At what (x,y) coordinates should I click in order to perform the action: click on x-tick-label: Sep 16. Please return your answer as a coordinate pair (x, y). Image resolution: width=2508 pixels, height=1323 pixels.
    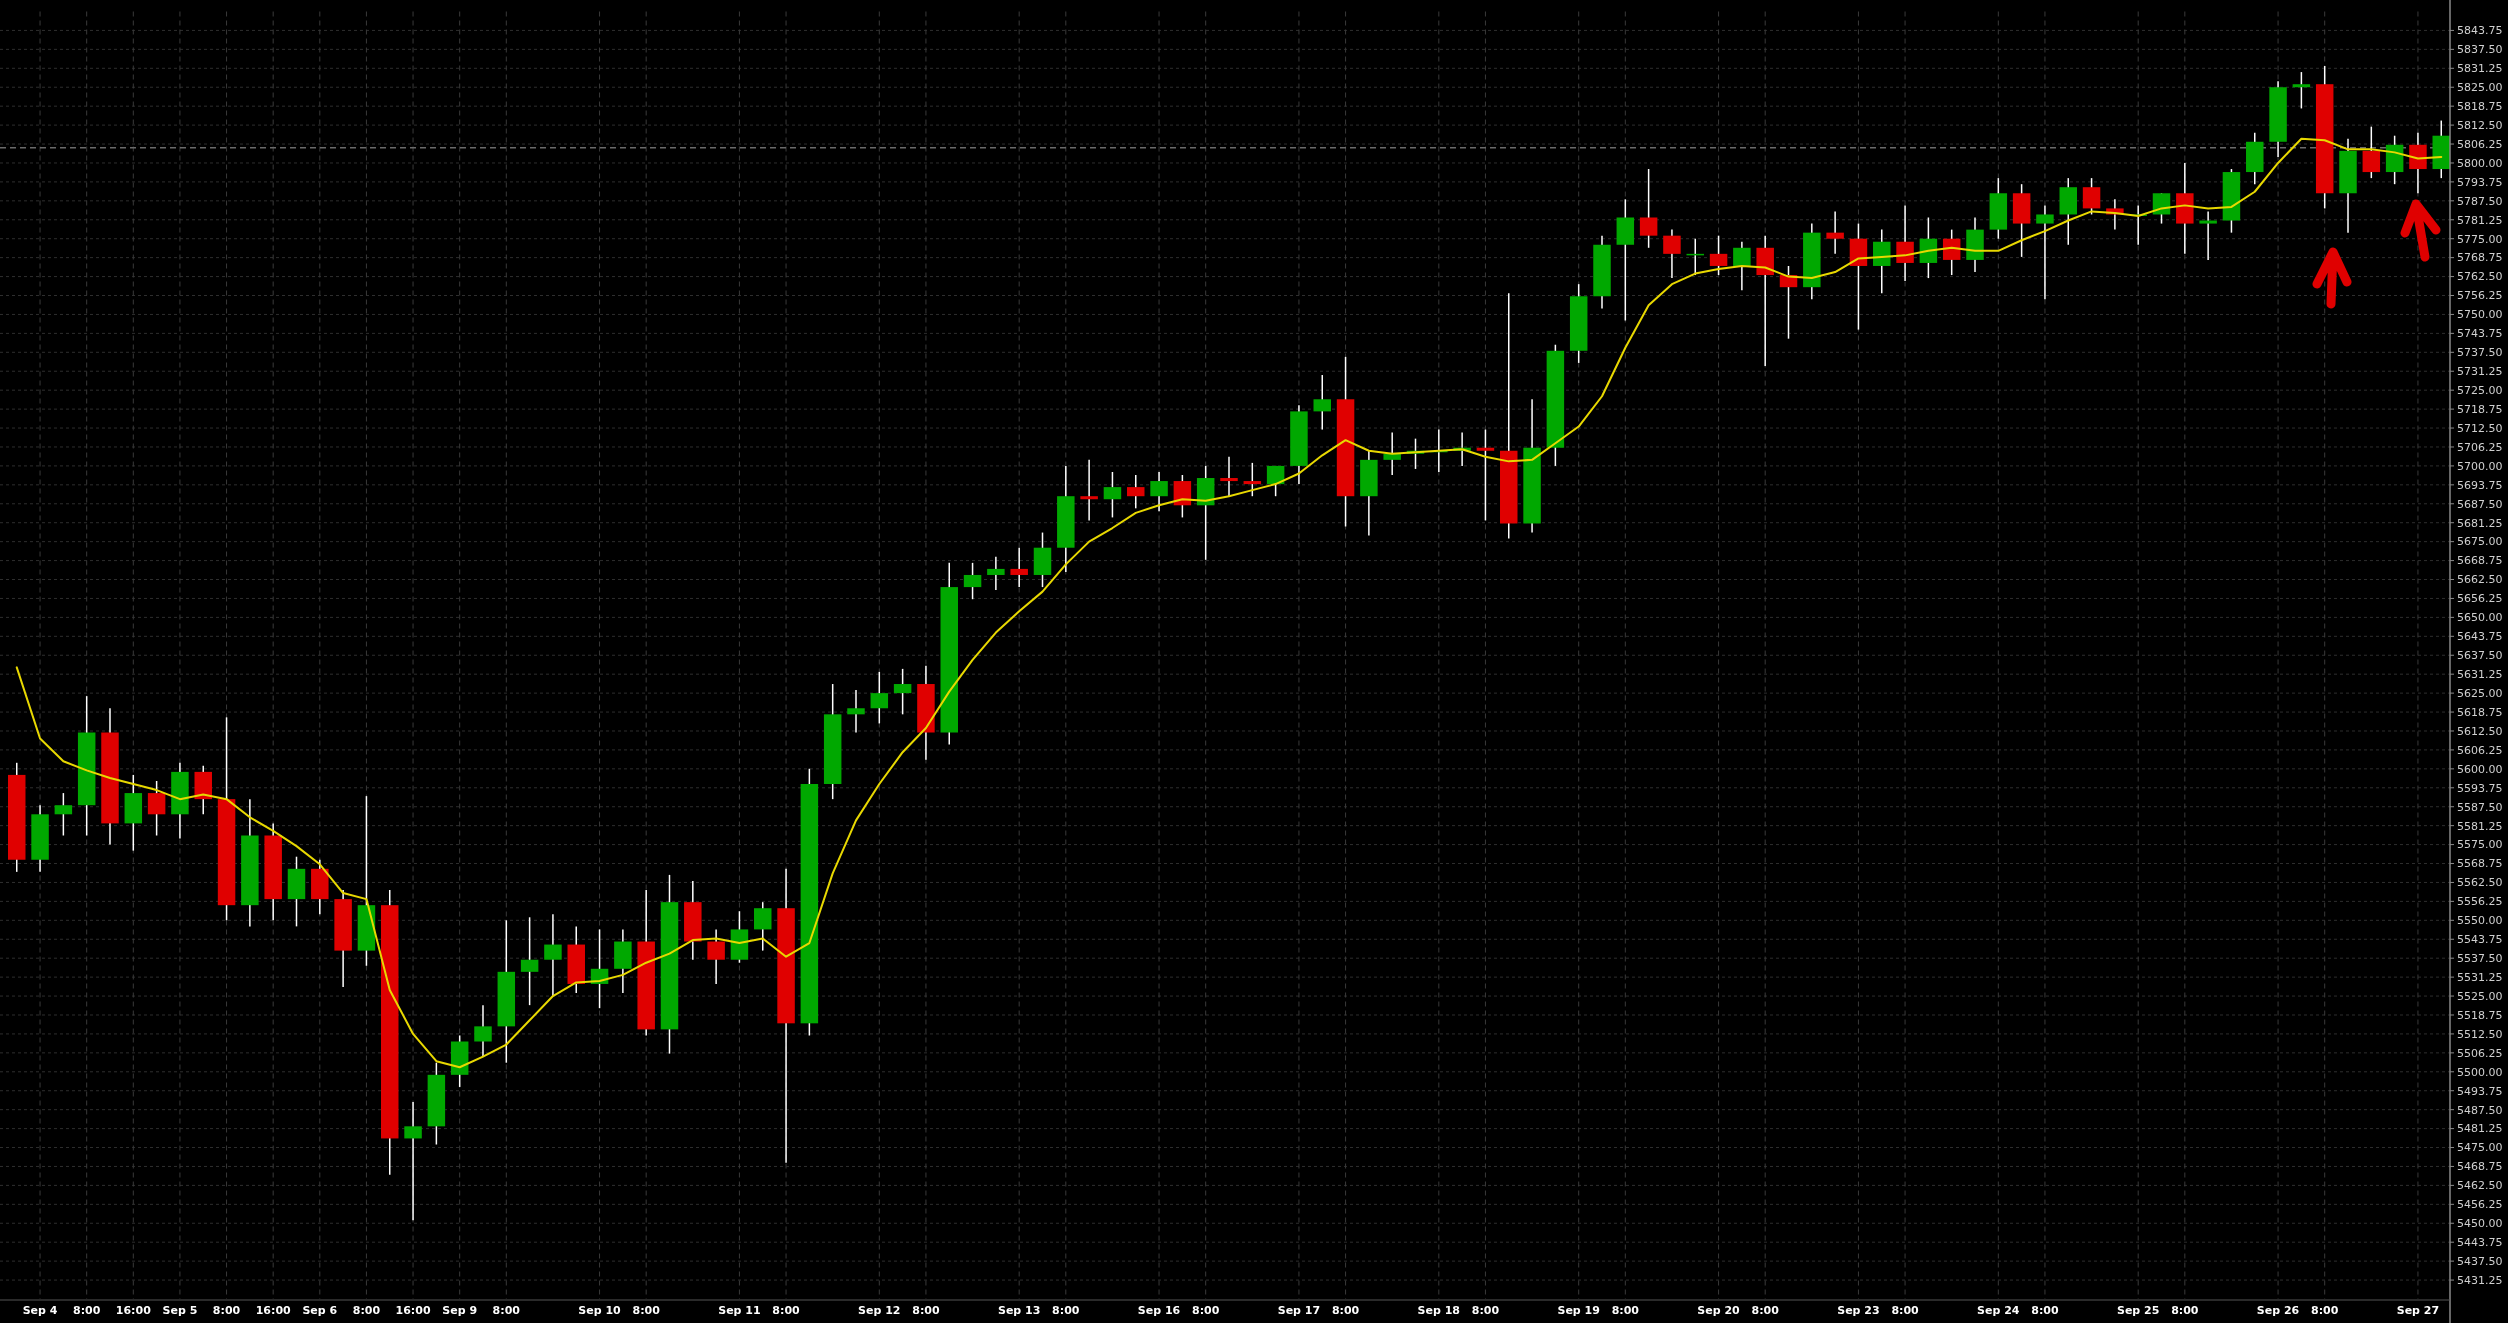
    Looking at the image, I should click on (1159, 1310).